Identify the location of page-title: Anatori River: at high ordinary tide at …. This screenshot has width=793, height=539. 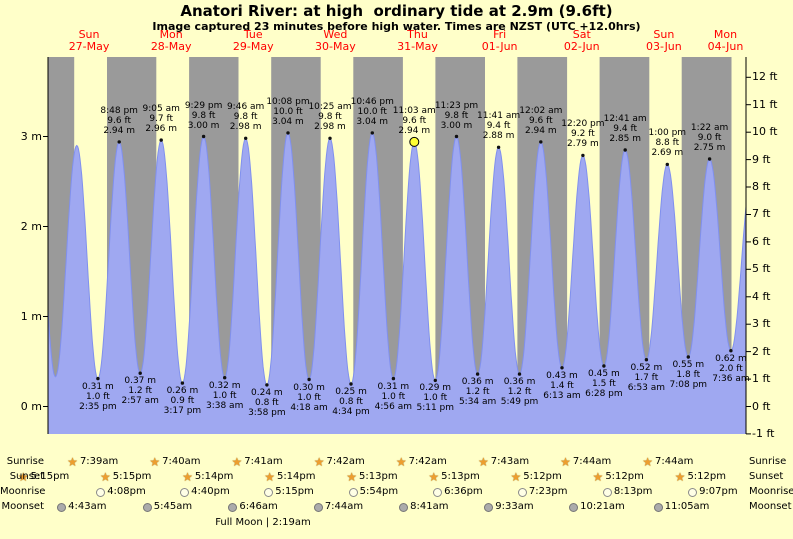
(396, 11).